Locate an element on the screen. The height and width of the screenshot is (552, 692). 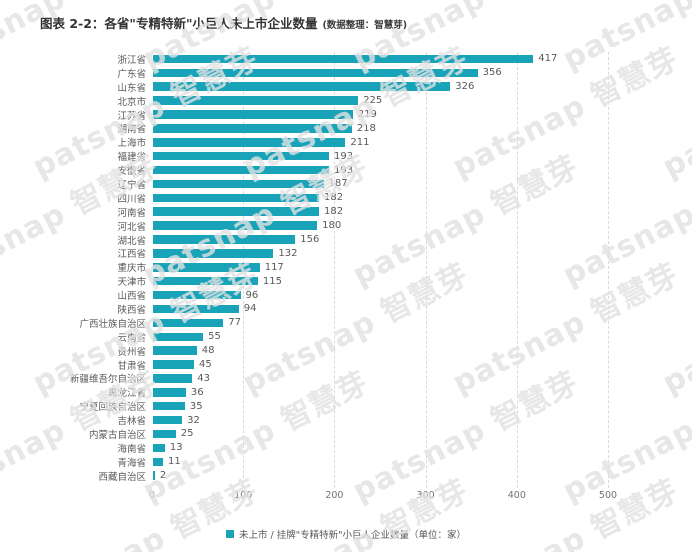
chart-header: 图表 2-2：各省"专精特新"小巨人未上市企业数量 (数据整理：智慧芽) is located at coordinates (223, 22).